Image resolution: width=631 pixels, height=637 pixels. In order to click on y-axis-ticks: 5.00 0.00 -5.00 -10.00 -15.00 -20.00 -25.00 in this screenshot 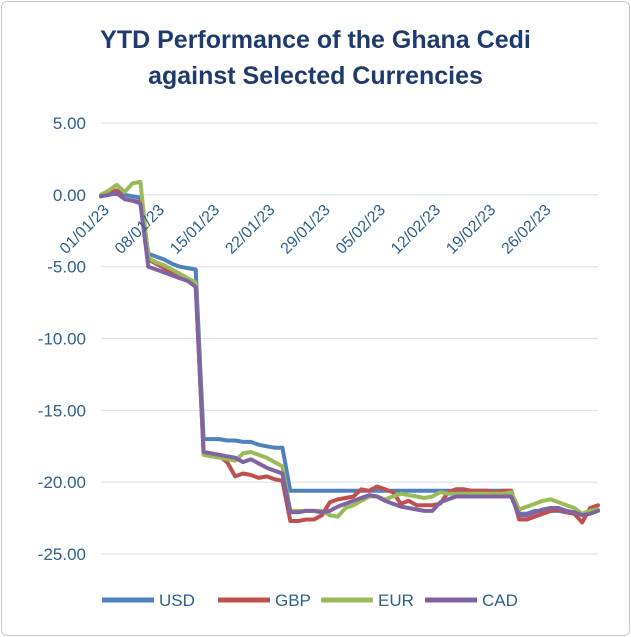, I will do `click(62, 339)`.